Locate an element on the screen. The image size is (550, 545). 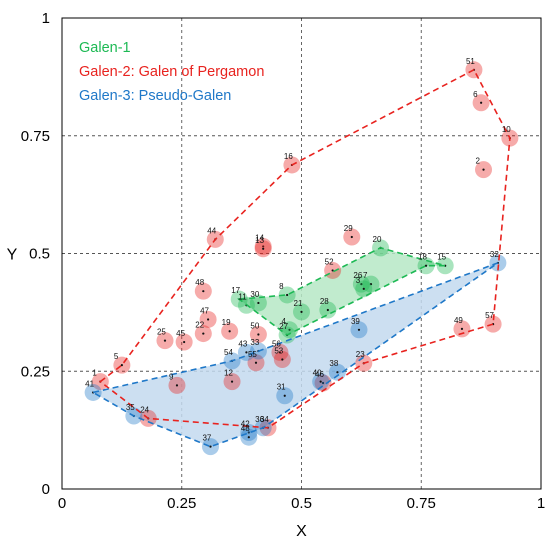
point-label: 42 is located at coordinates (245, 423).